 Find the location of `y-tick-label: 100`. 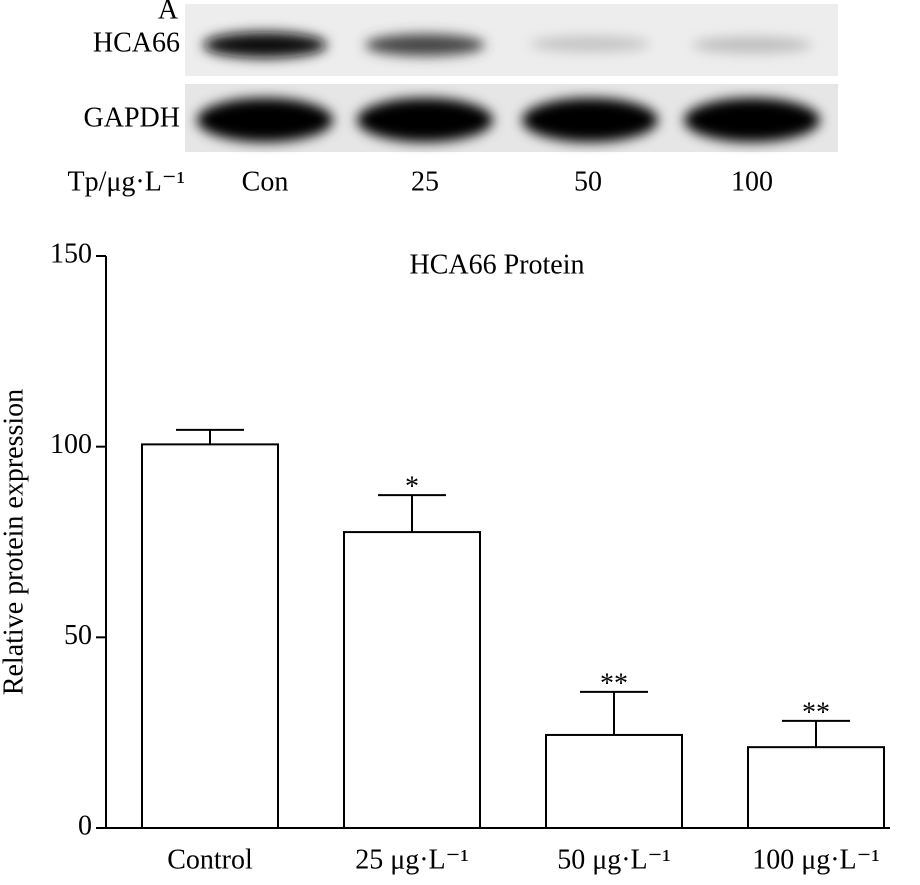

y-tick-label: 100 is located at coordinates (71, 444).